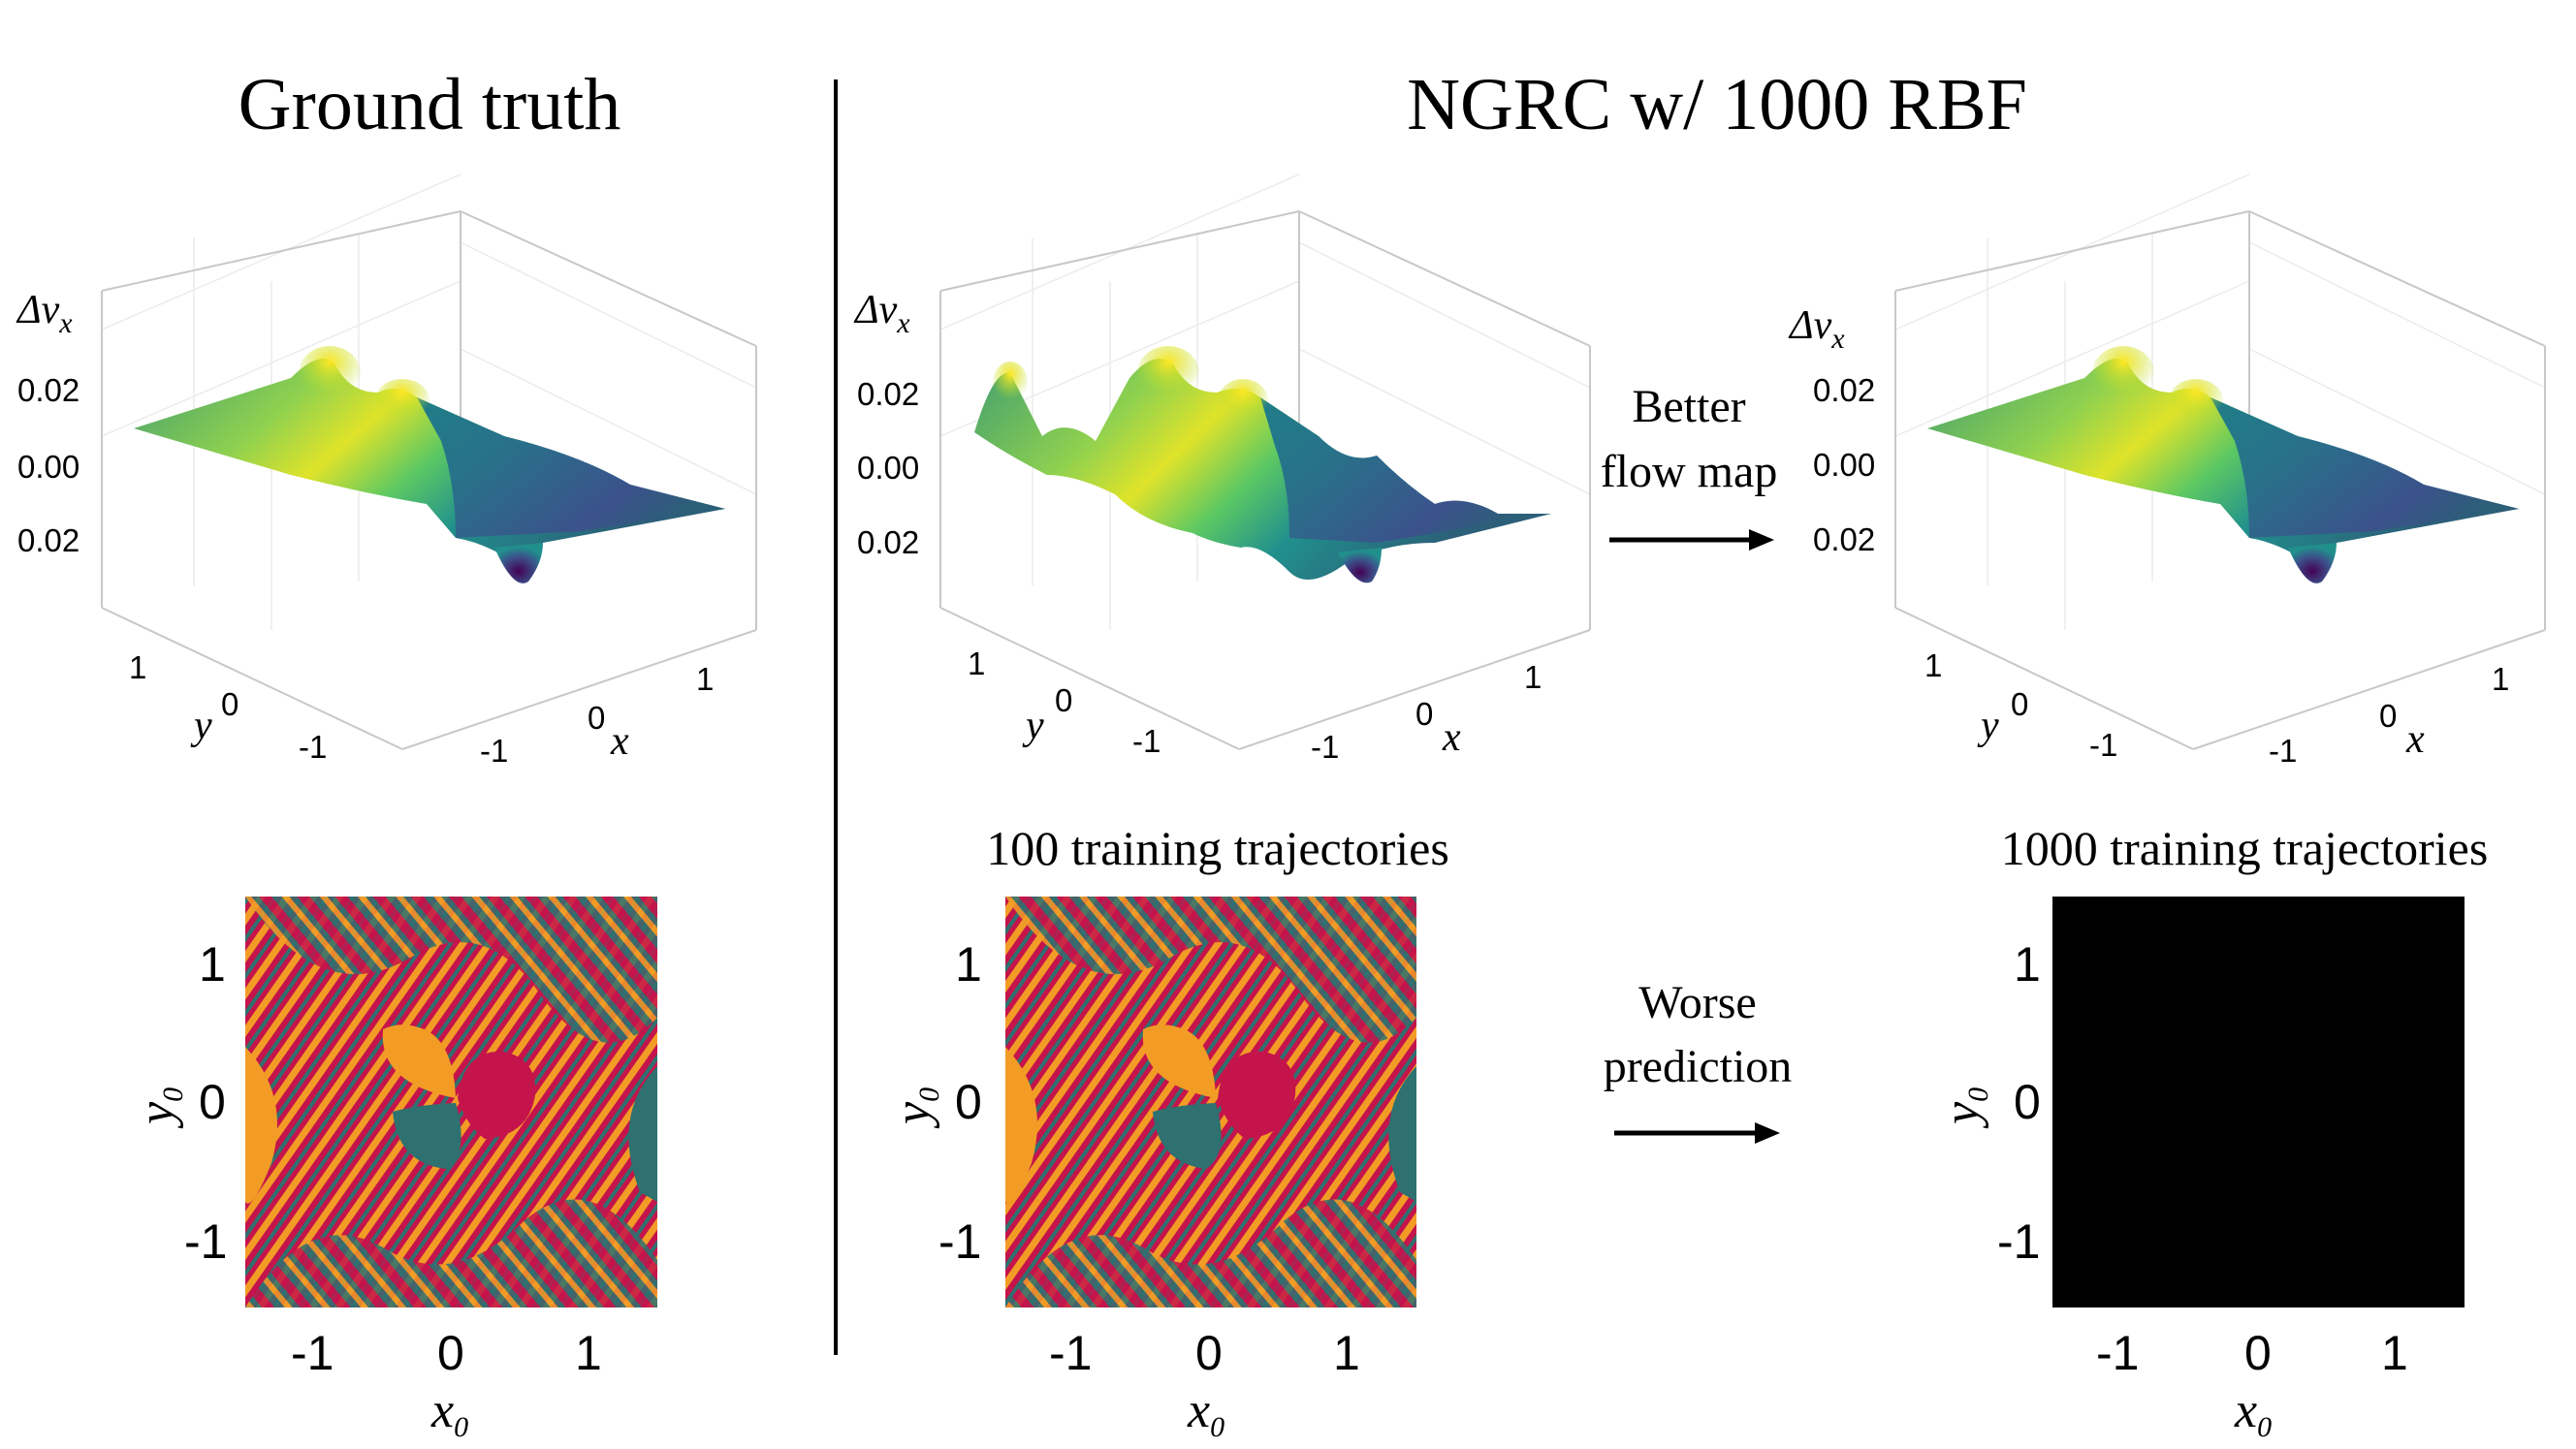 The height and width of the screenshot is (1449, 2576). What do you see at coordinates (1151, 1170) in the screenshot?
I see `basin-panel-ngrc-100: 1 0 -1 -1 0 1 x0 y0` at bounding box center [1151, 1170].